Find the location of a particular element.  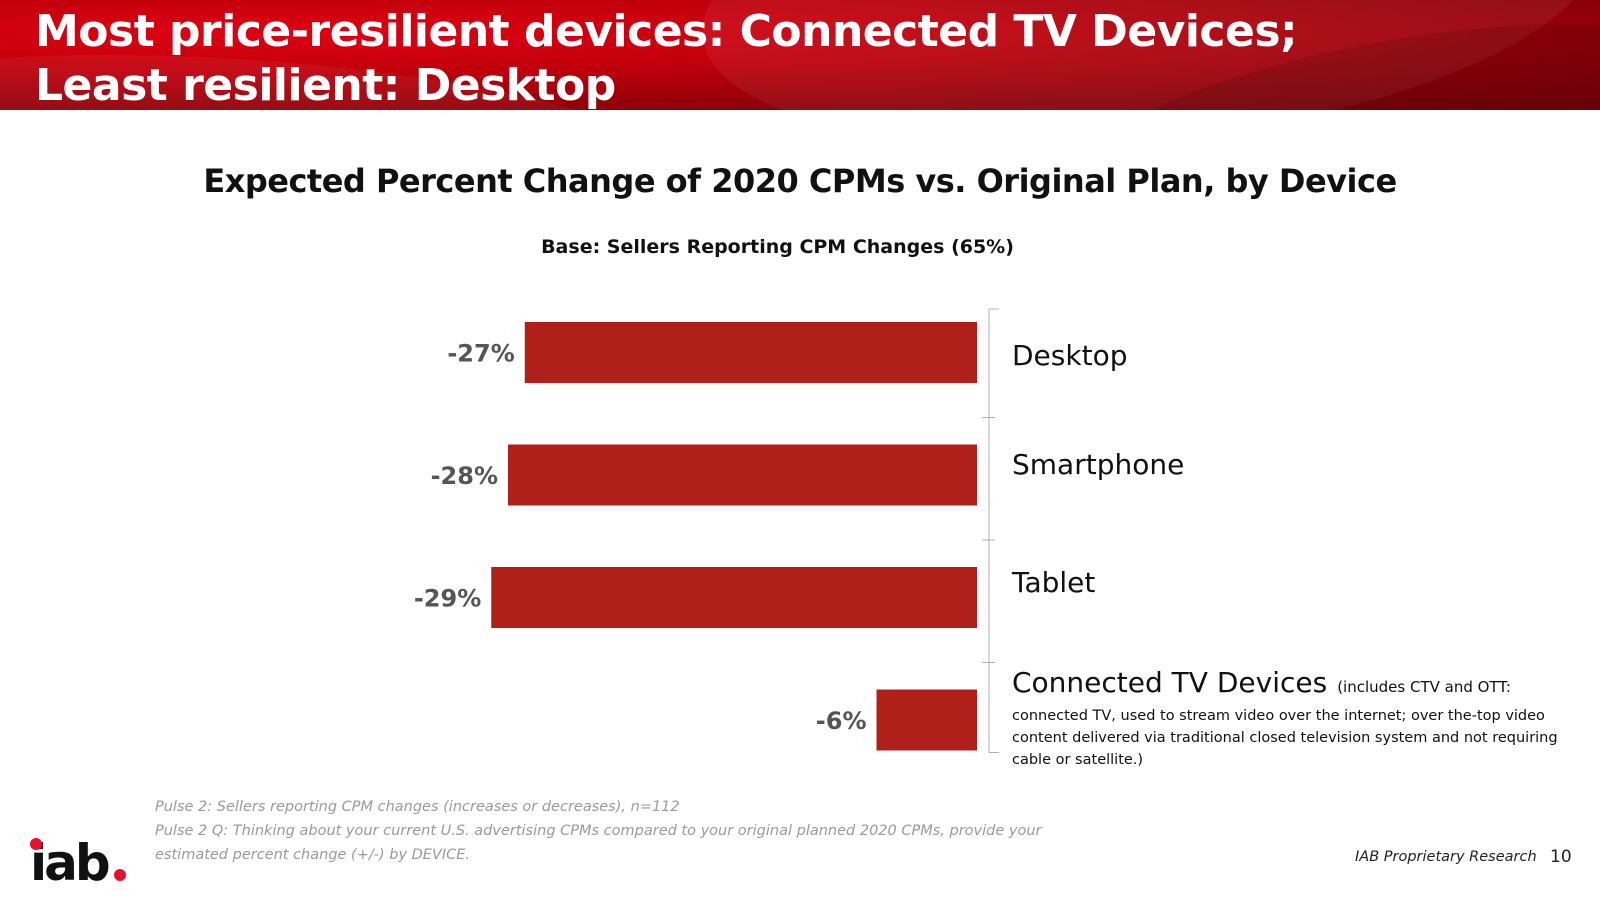

iab-logo-i-dot is located at coordinates (36, 844).